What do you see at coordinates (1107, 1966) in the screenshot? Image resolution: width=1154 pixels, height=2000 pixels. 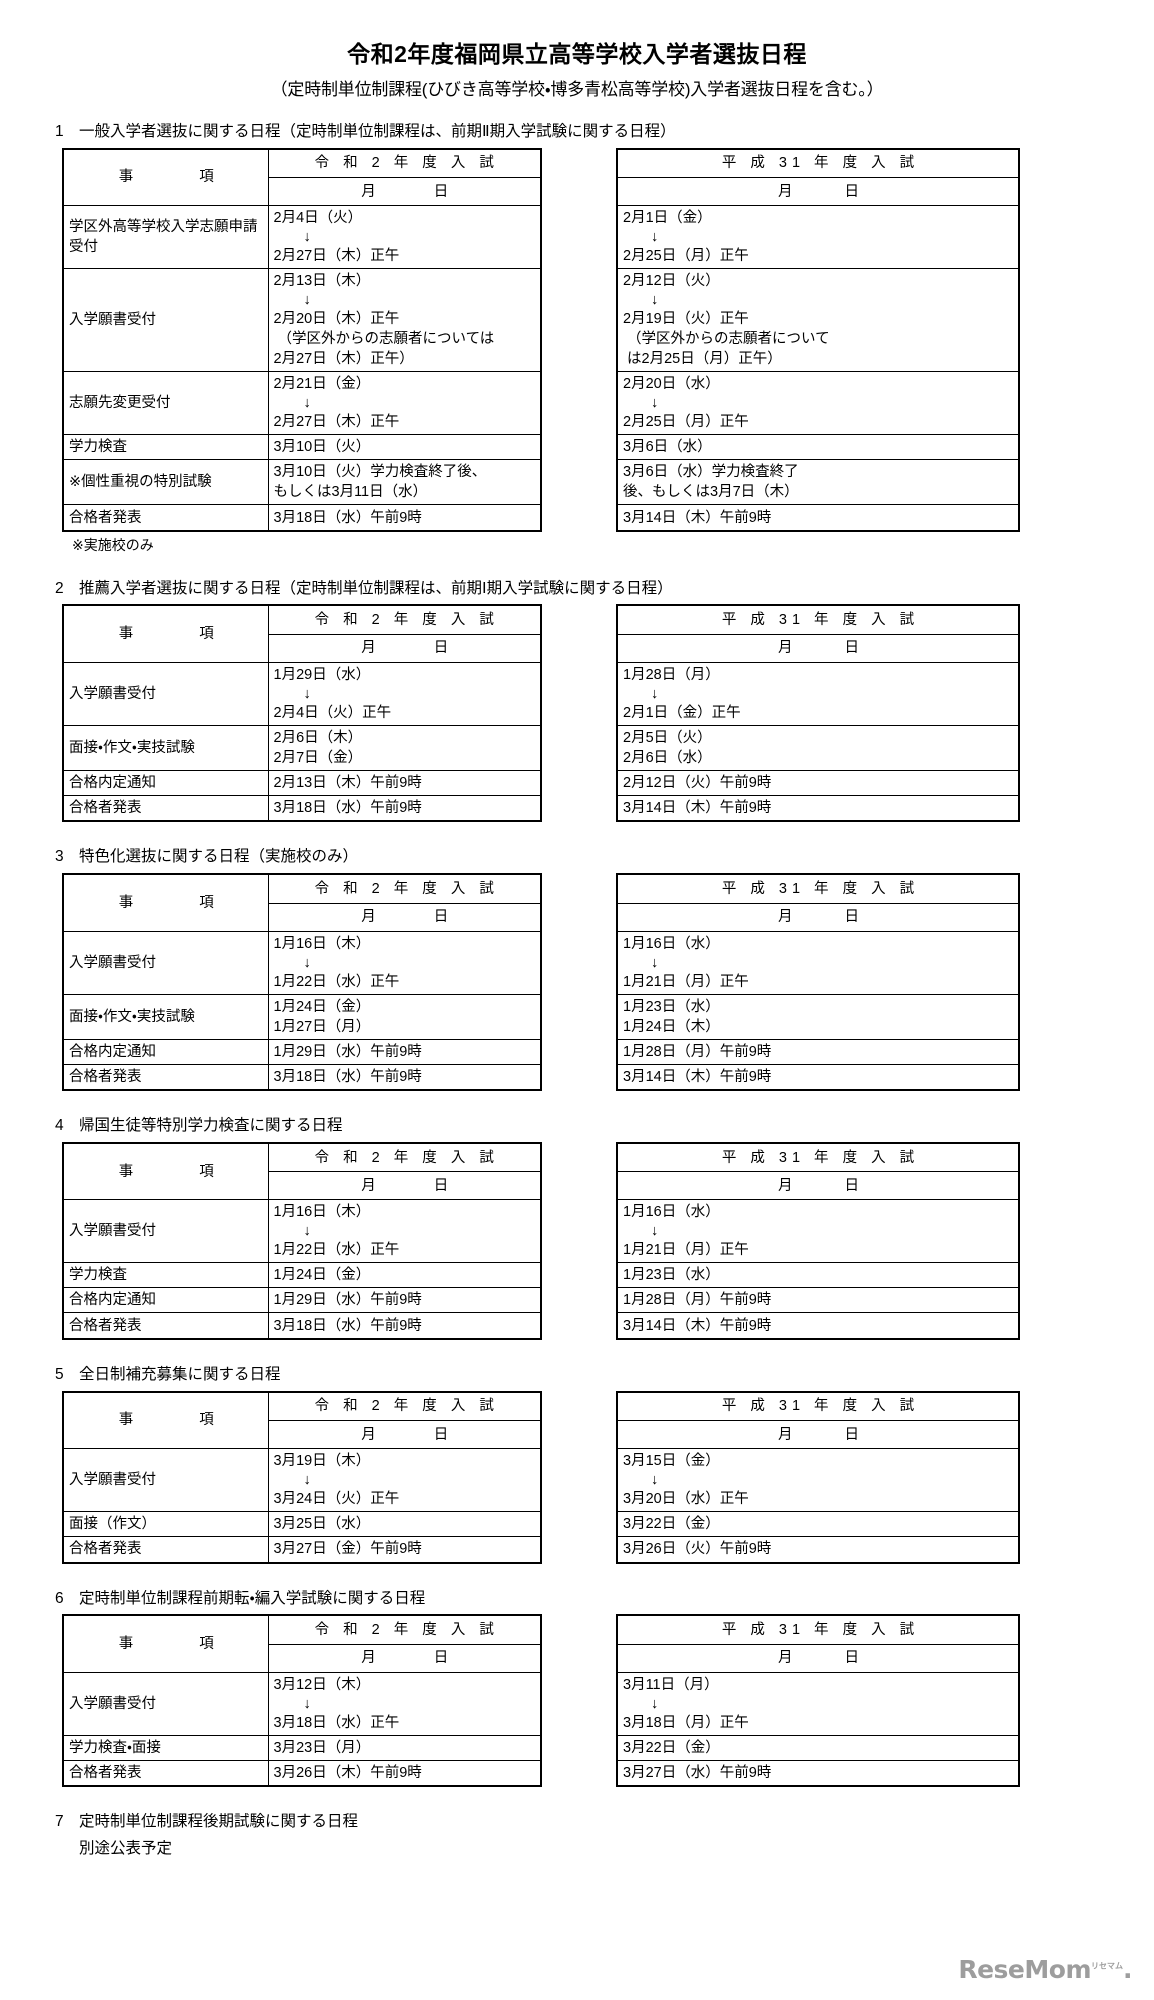 I see `watermark-superscript: リセマム` at bounding box center [1107, 1966].